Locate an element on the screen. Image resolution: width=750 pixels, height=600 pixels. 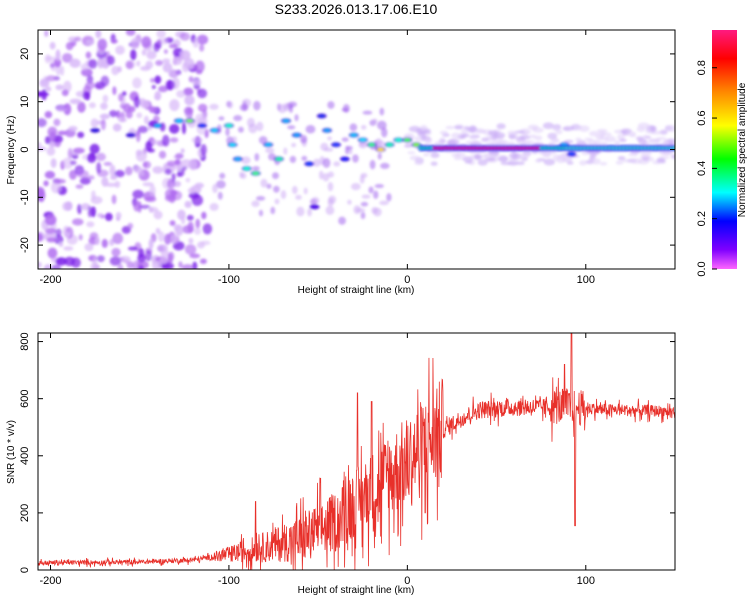
snr-y-tick-label: 600 is located at coordinates (25, 398).